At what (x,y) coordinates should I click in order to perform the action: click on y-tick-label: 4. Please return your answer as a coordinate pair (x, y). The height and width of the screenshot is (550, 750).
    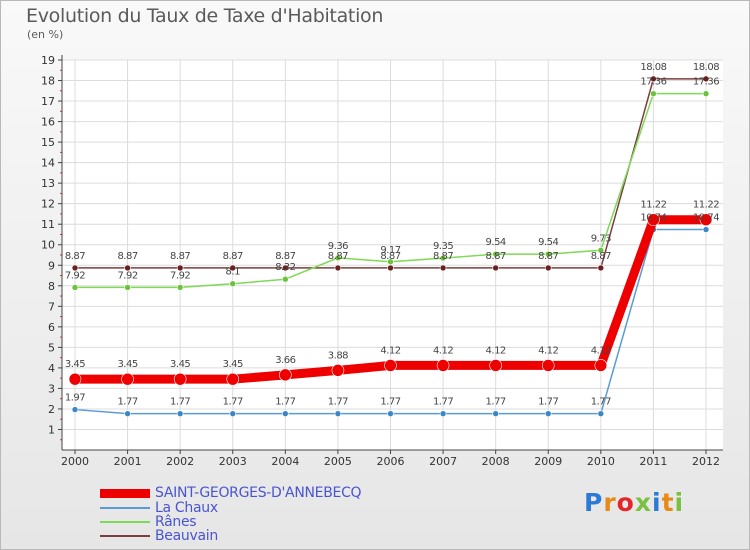
    Looking at the image, I should click on (51, 368).